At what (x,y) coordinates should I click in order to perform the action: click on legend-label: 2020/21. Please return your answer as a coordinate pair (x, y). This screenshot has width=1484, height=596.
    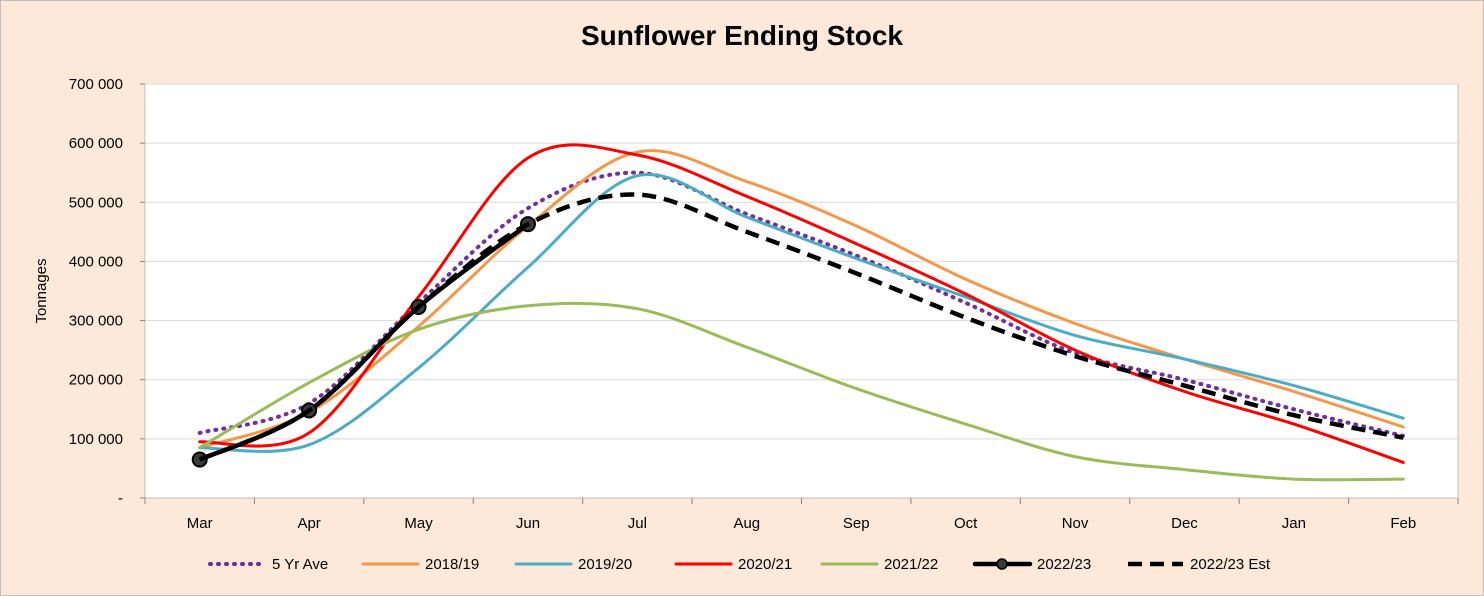
    Looking at the image, I should click on (765, 564).